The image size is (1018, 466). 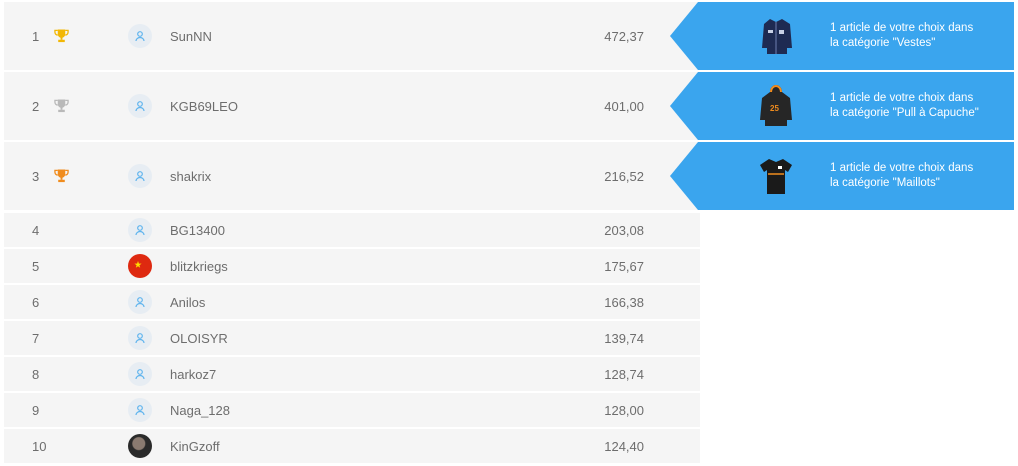 What do you see at coordinates (624, 266) in the screenshot?
I see `player-score: 175,67` at bounding box center [624, 266].